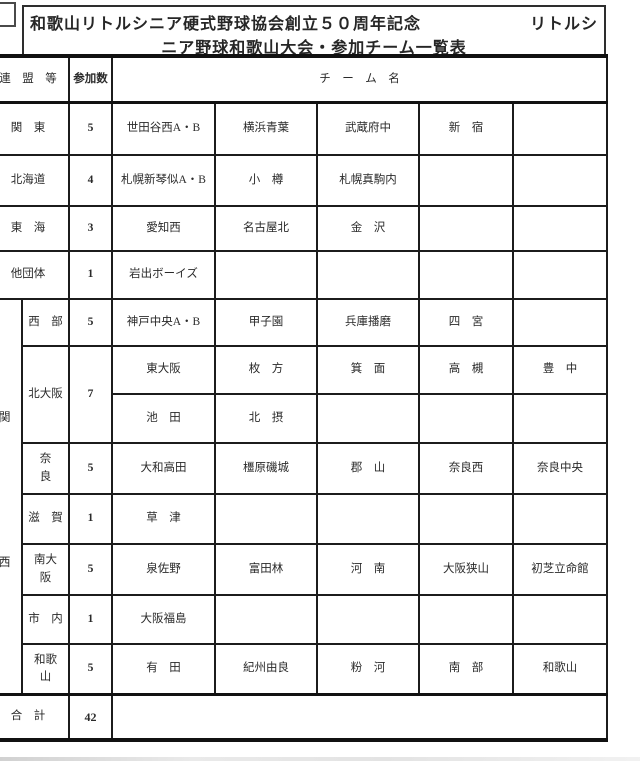 The image size is (640, 761). Describe the element at coordinates (466, 322) in the screenshot. I see `team-cell: 四 宮` at that location.